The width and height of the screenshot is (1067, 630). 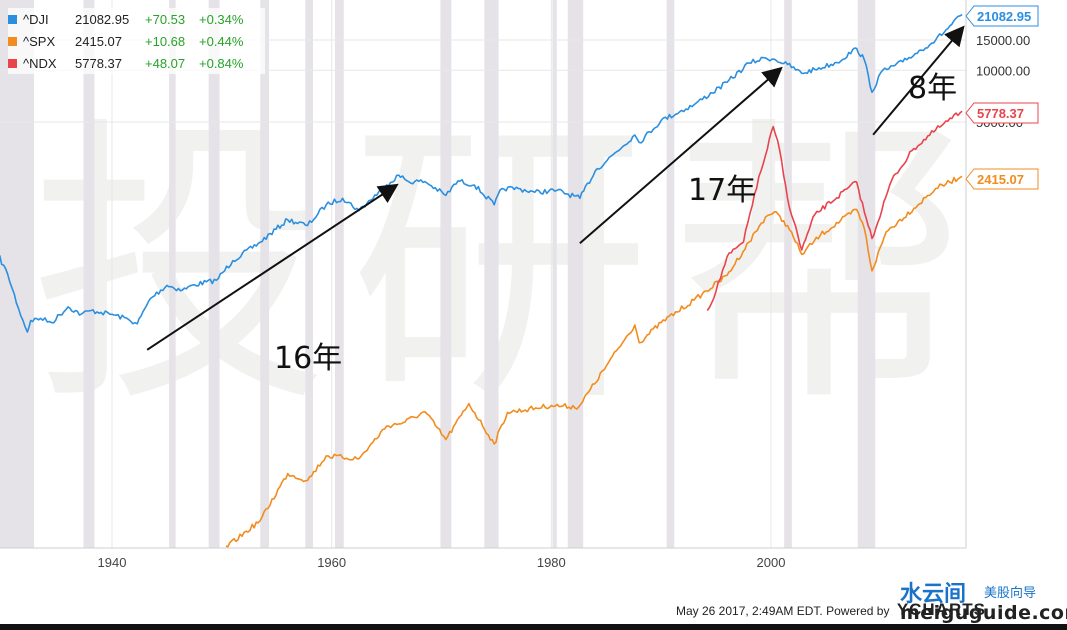 What do you see at coordinates (858, 611) in the screenshot?
I see `footer-powered-by: Powered by` at bounding box center [858, 611].